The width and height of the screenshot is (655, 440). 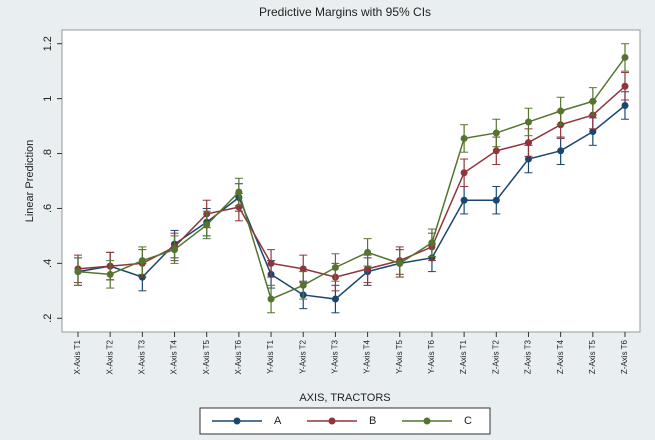 What do you see at coordinates (592, 356) in the screenshot?
I see `x-tick-label: Z-Axis T5` at bounding box center [592, 356].